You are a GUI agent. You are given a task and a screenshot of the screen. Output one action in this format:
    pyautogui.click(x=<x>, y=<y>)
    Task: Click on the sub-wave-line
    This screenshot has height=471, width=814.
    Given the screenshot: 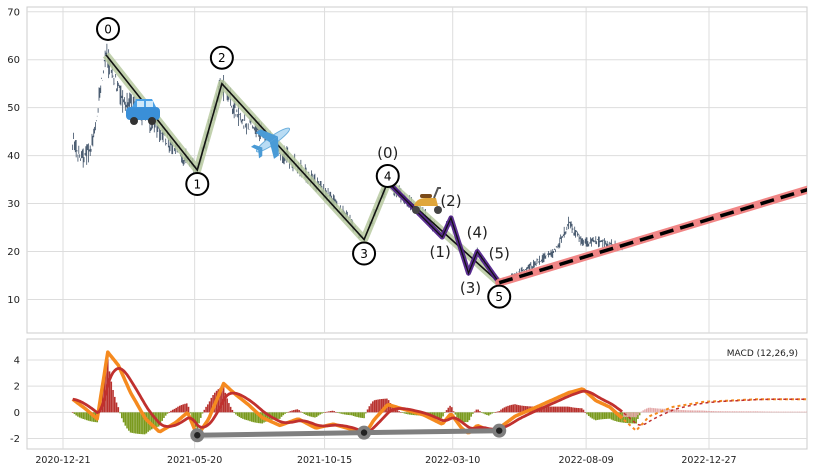 What is the action you would take?
    pyautogui.click(x=443, y=232)
    